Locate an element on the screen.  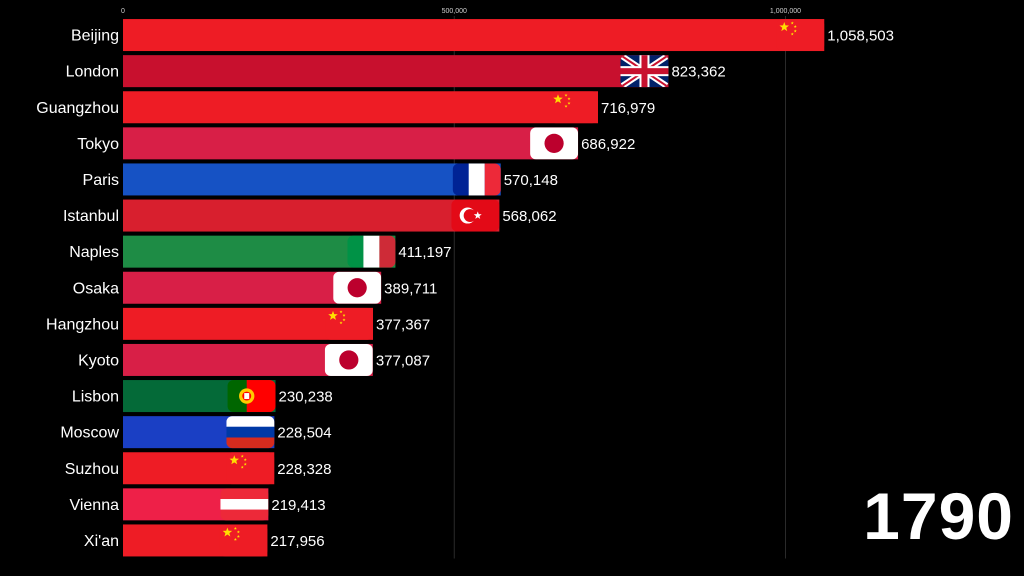
city-label: London is located at coordinates (92, 72).